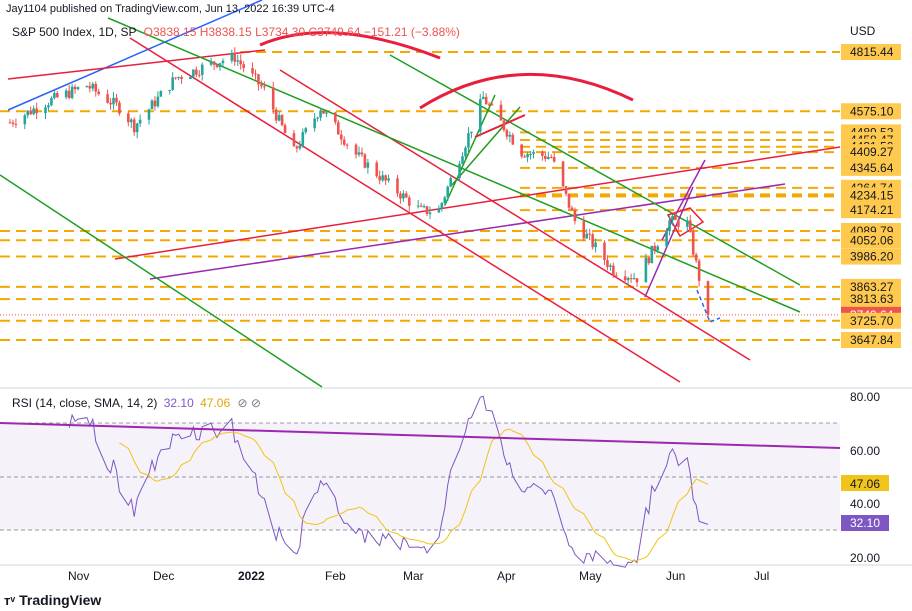 This screenshot has width=912, height=611. Describe the element at coordinates (136, 64) in the screenshot. I see `red-top-line` at that location.